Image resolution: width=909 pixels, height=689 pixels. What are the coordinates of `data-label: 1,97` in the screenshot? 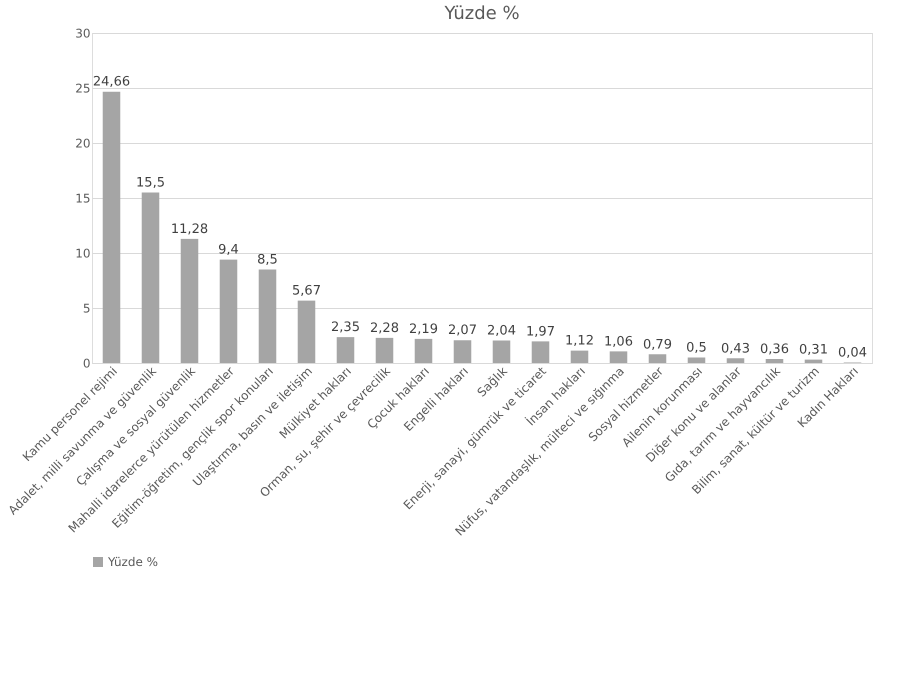 It's located at (540, 332).